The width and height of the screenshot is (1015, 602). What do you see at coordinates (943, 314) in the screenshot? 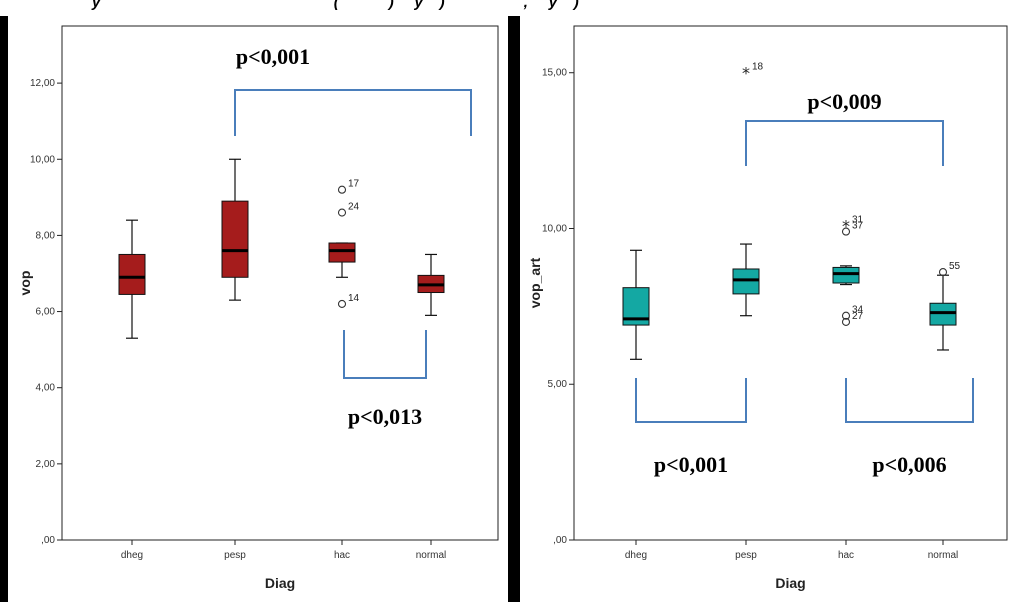
I see `box-normal` at bounding box center [943, 314].